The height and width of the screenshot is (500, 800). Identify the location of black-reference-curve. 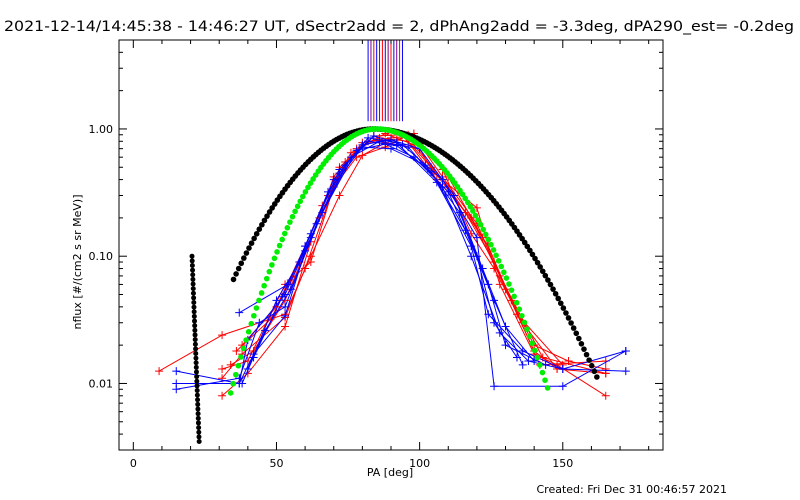
(195, 348).